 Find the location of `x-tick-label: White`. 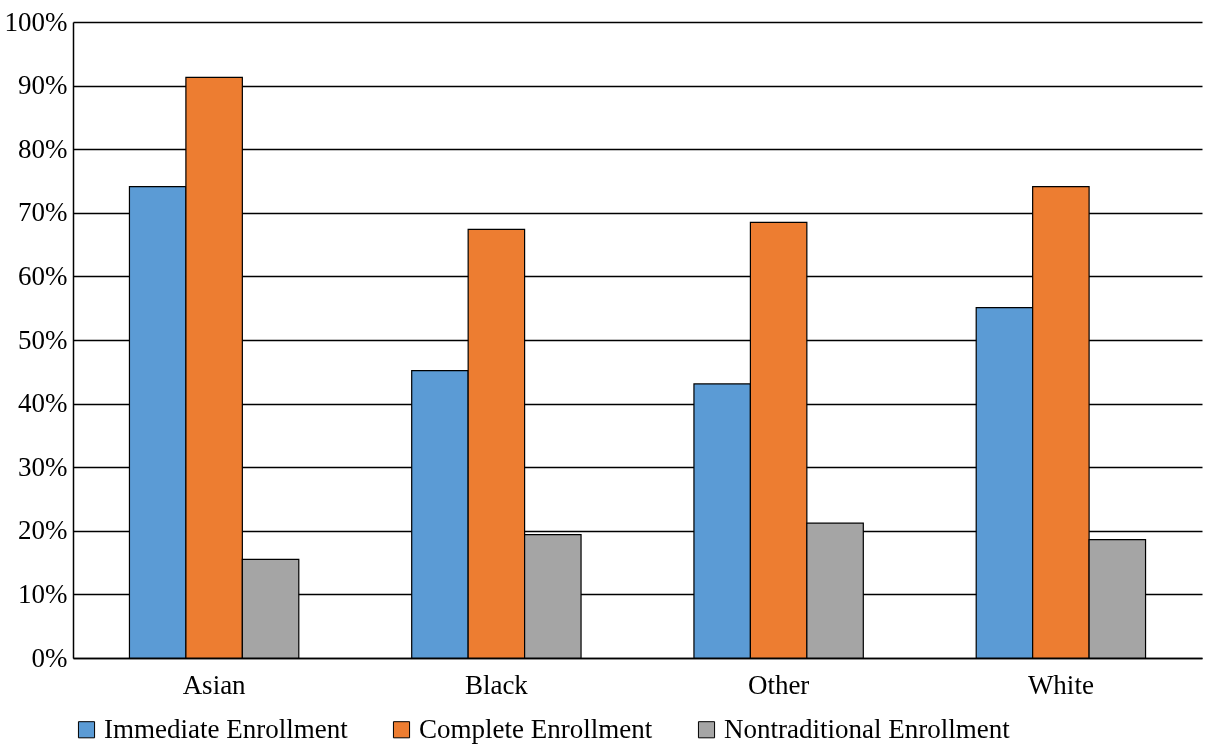

x-tick-label: White is located at coordinates (1060, 684).